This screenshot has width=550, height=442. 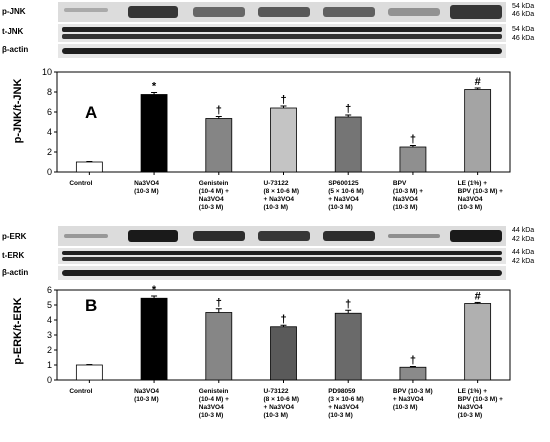 I want to click on blot-bands-actin-top, so click(x=282, y=51).